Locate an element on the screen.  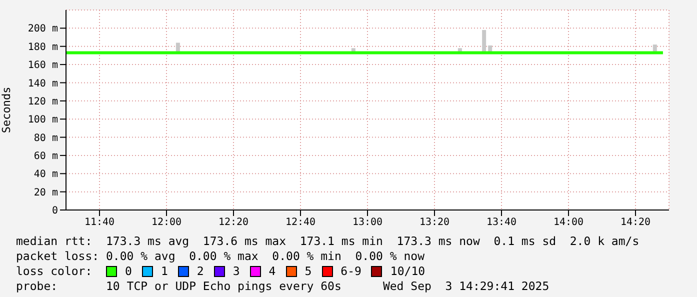
x-tick-label: 14:00 is located at coordinates (568, 222).